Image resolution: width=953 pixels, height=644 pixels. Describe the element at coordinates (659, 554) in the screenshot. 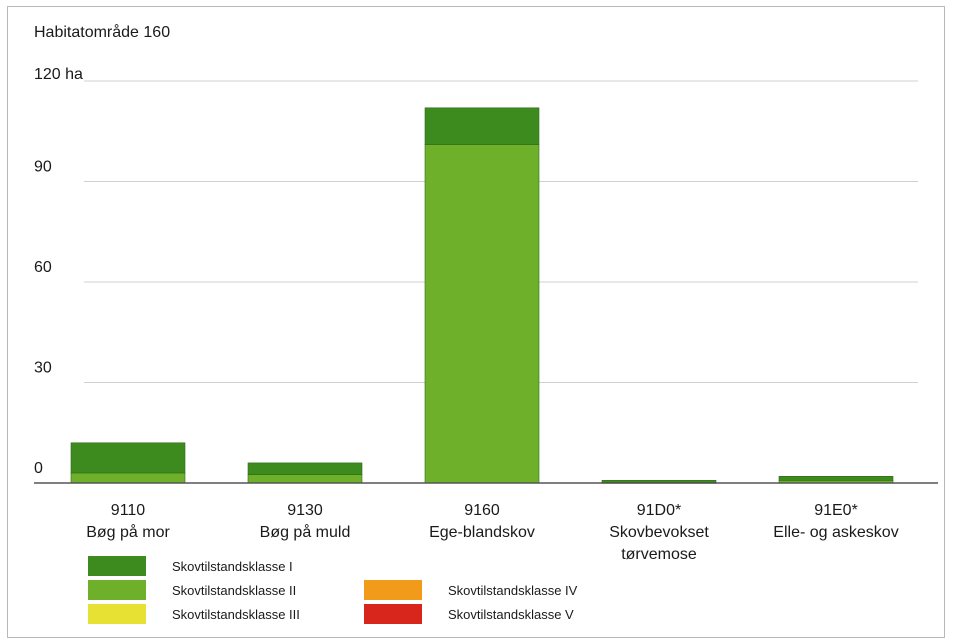

I see `x-tick-name: tørvemose` at that location.